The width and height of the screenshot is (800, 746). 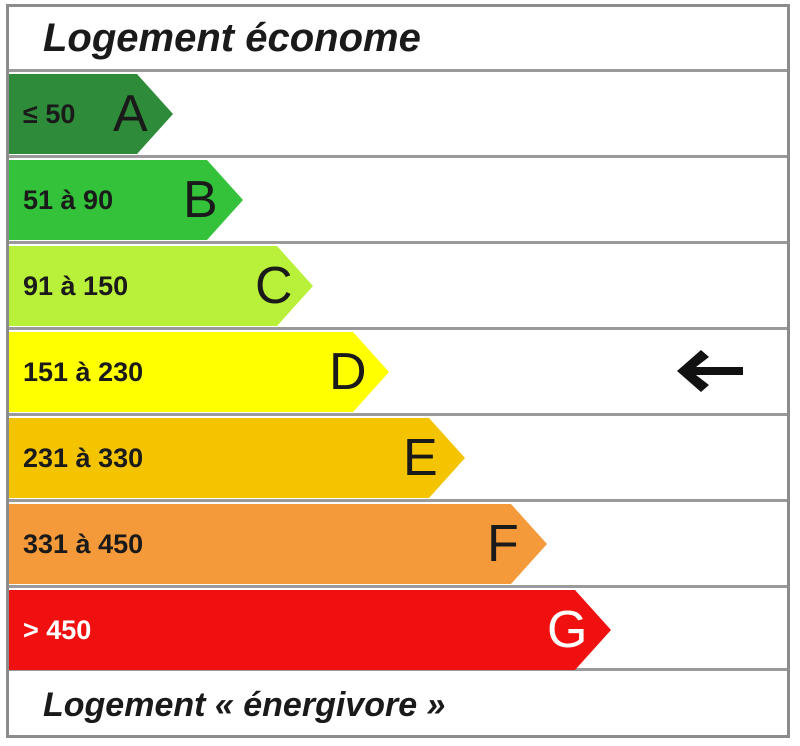 I want to click on energy-class-range: ≤ 50, so click(x=49, y=114).